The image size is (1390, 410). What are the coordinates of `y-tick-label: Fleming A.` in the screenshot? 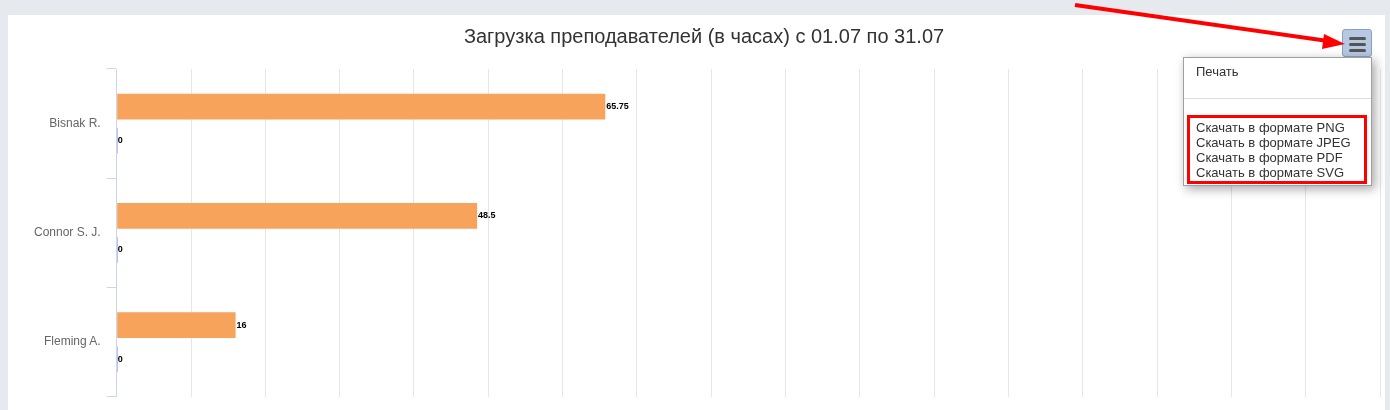 It's located at (72, 341).